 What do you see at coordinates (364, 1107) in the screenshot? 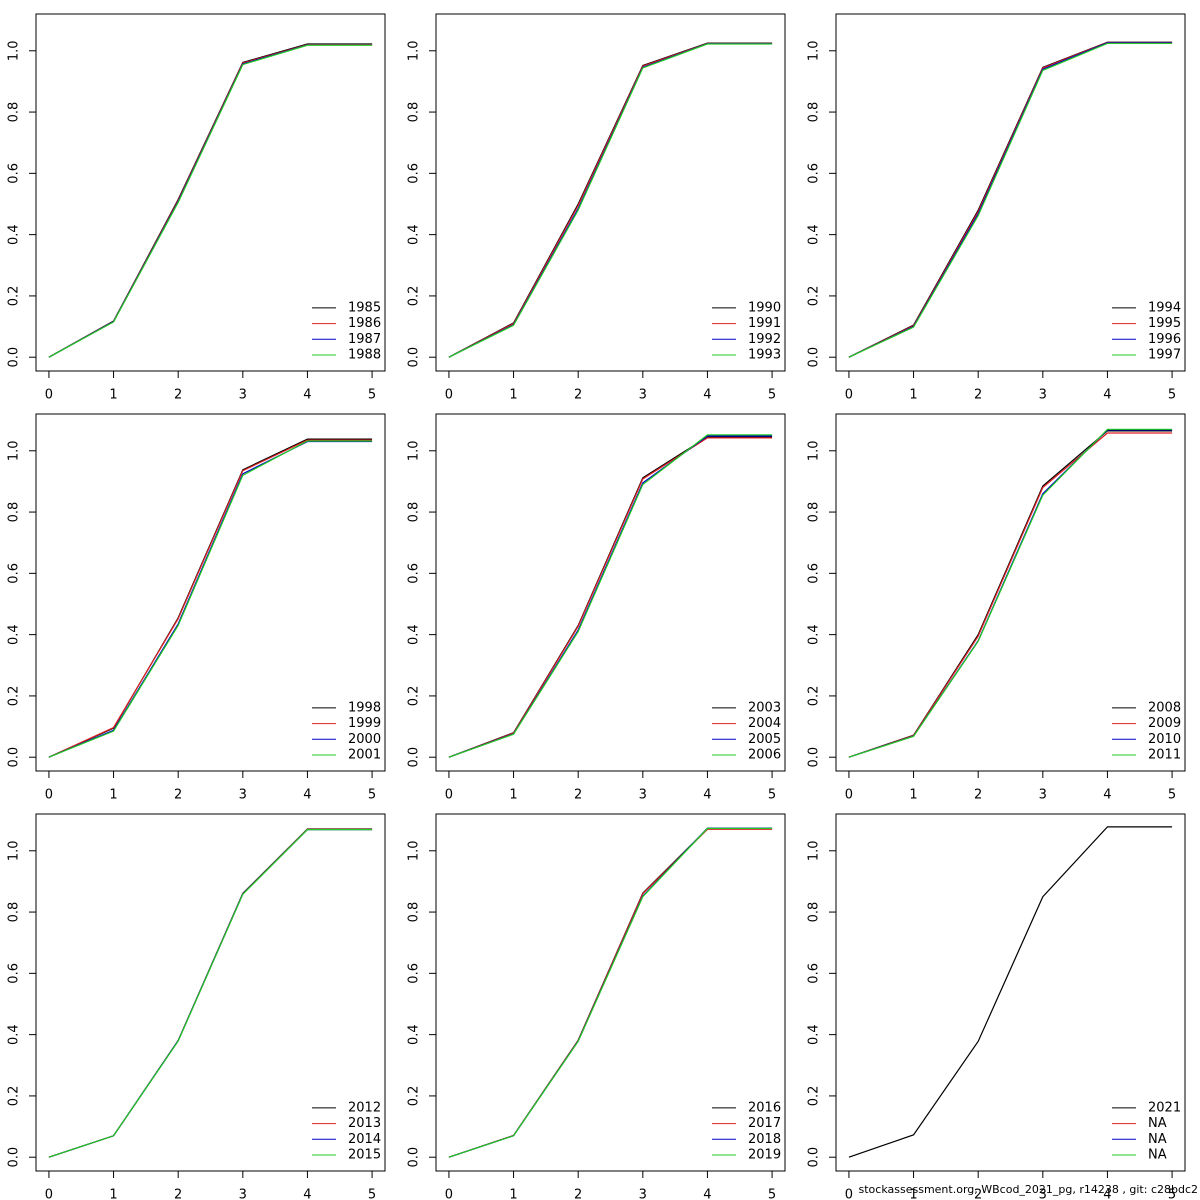
I see `legend-label: 2012` at bounding box center [364, 1107].